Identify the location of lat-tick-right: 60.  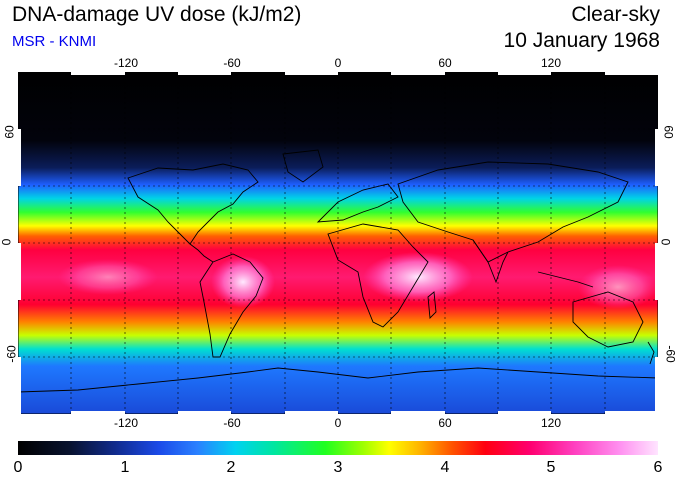
(668, 132).